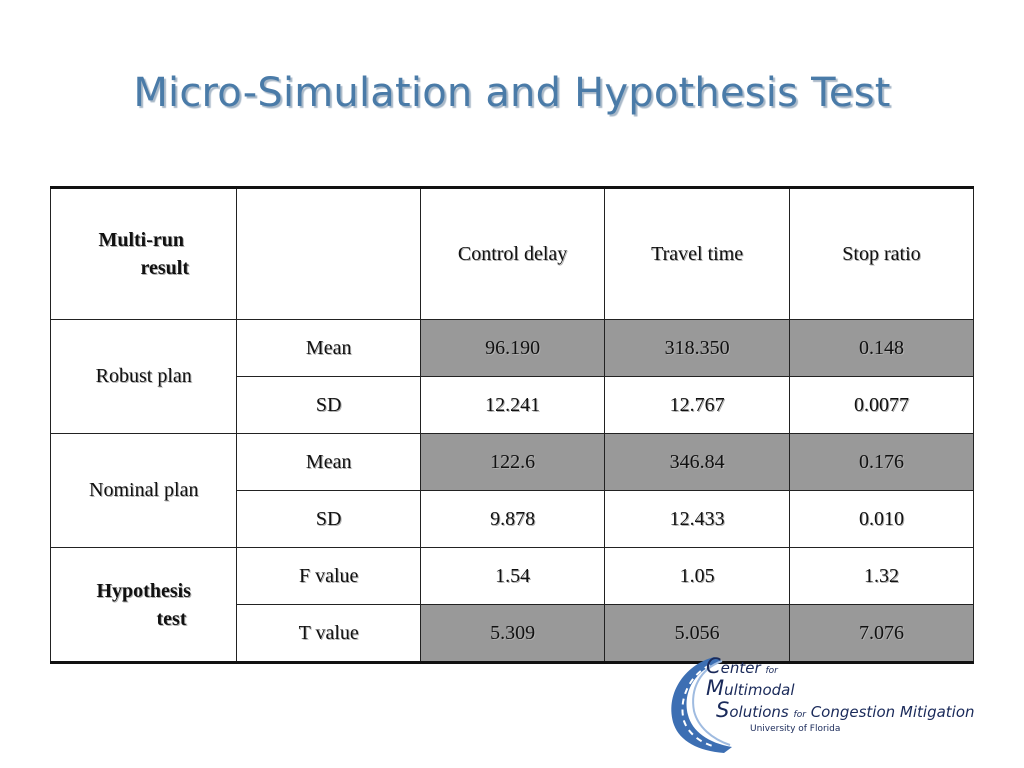 The image size is (1024, 768). I want to click on data-cell: 12.241, so click(512, 405).